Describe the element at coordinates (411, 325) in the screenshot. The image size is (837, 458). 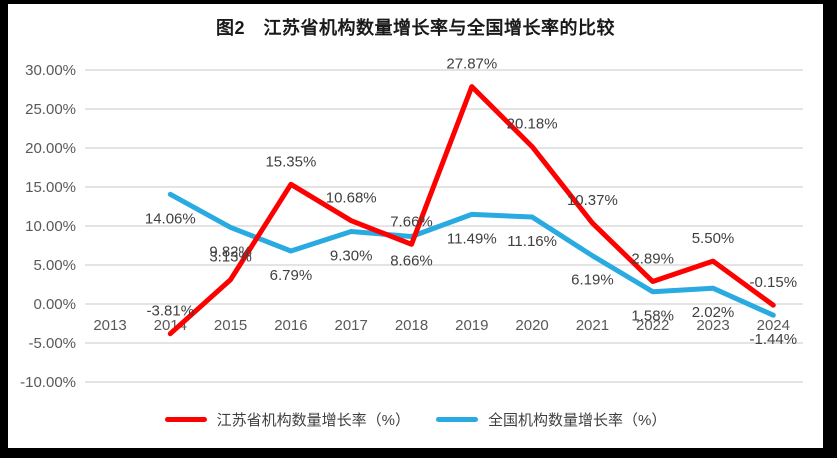
I see `x-axis-tick-label: 2018` at that location.